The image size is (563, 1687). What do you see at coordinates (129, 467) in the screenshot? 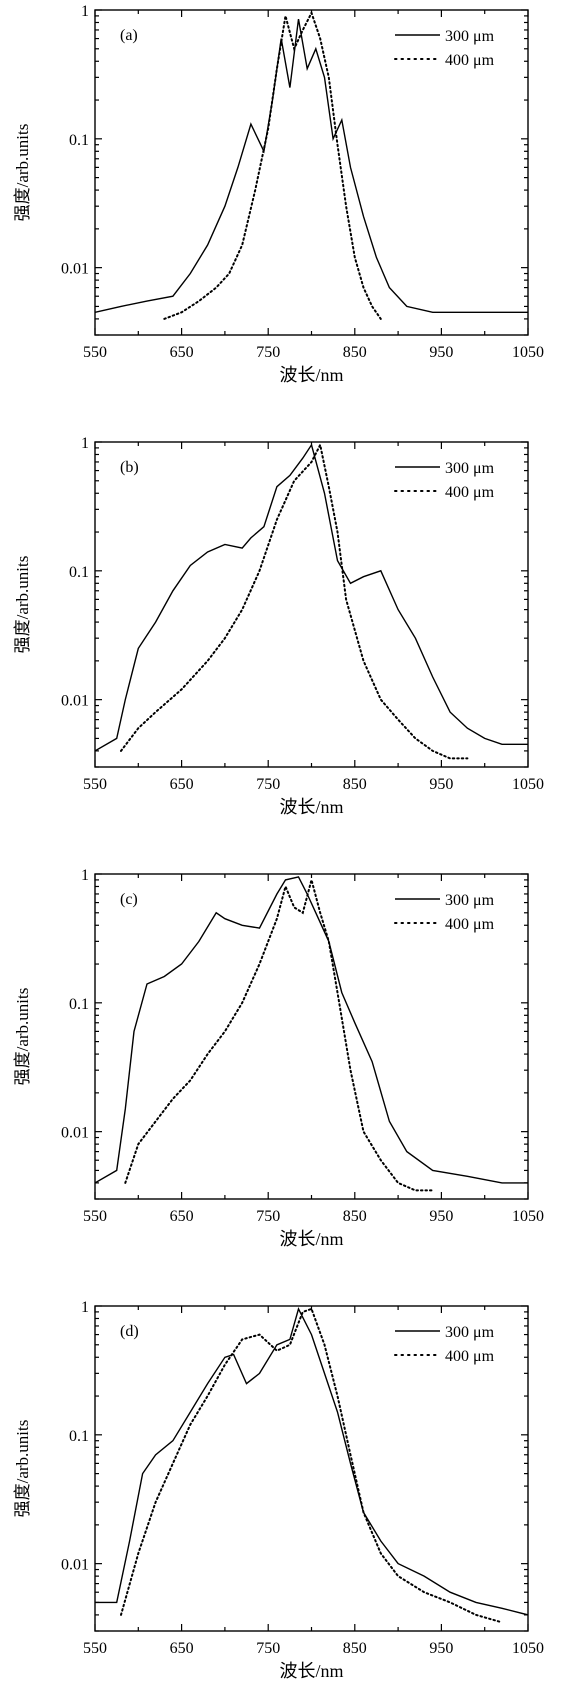
I see `panel-label: (b)` at bounding box center [129, 467].